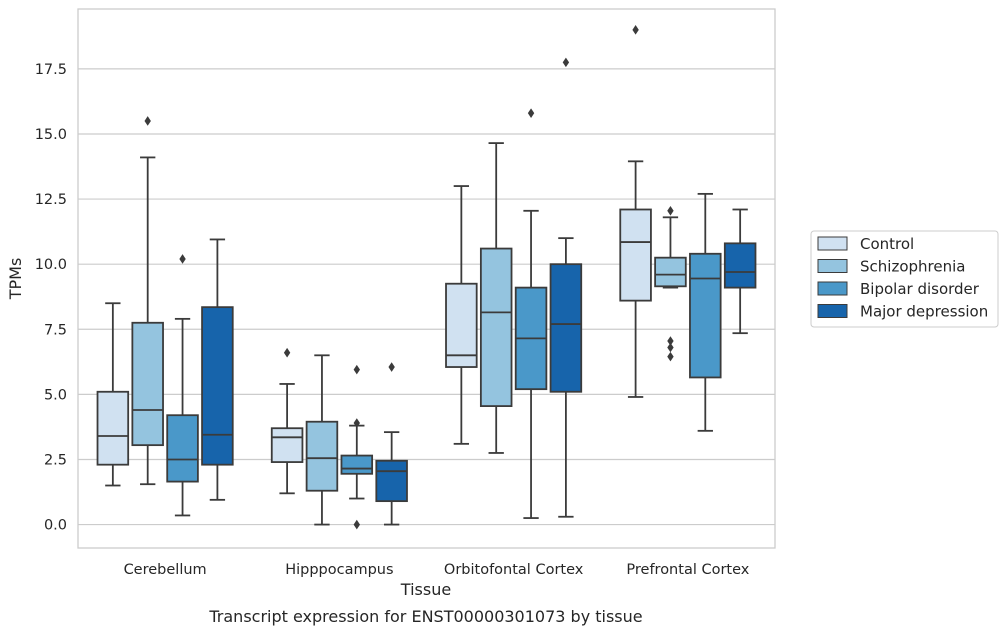  Describe the element at coordinates (165, 570) in the screenshot. I see `x-tick-label: Cerebellum` at that location.